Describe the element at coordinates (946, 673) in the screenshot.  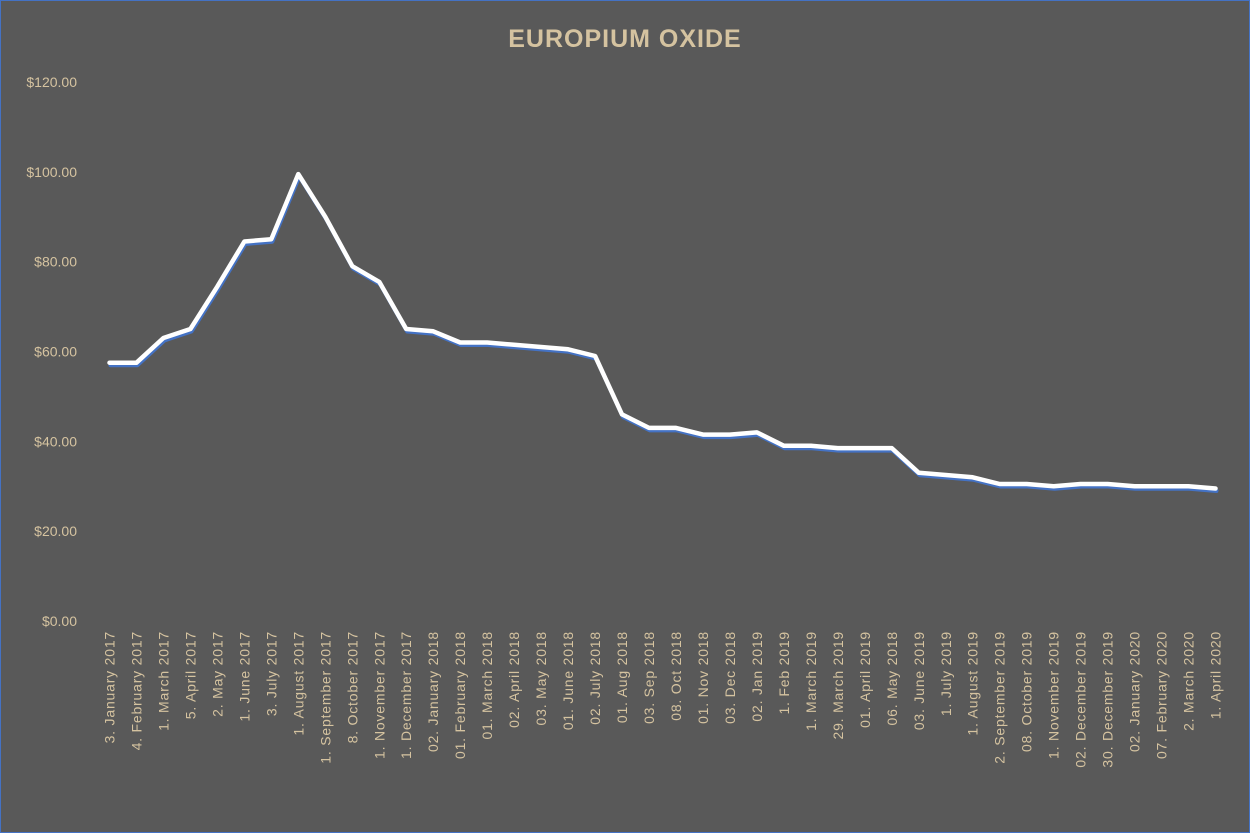
I see `x-tick-label: 1. July 2019` at that location.